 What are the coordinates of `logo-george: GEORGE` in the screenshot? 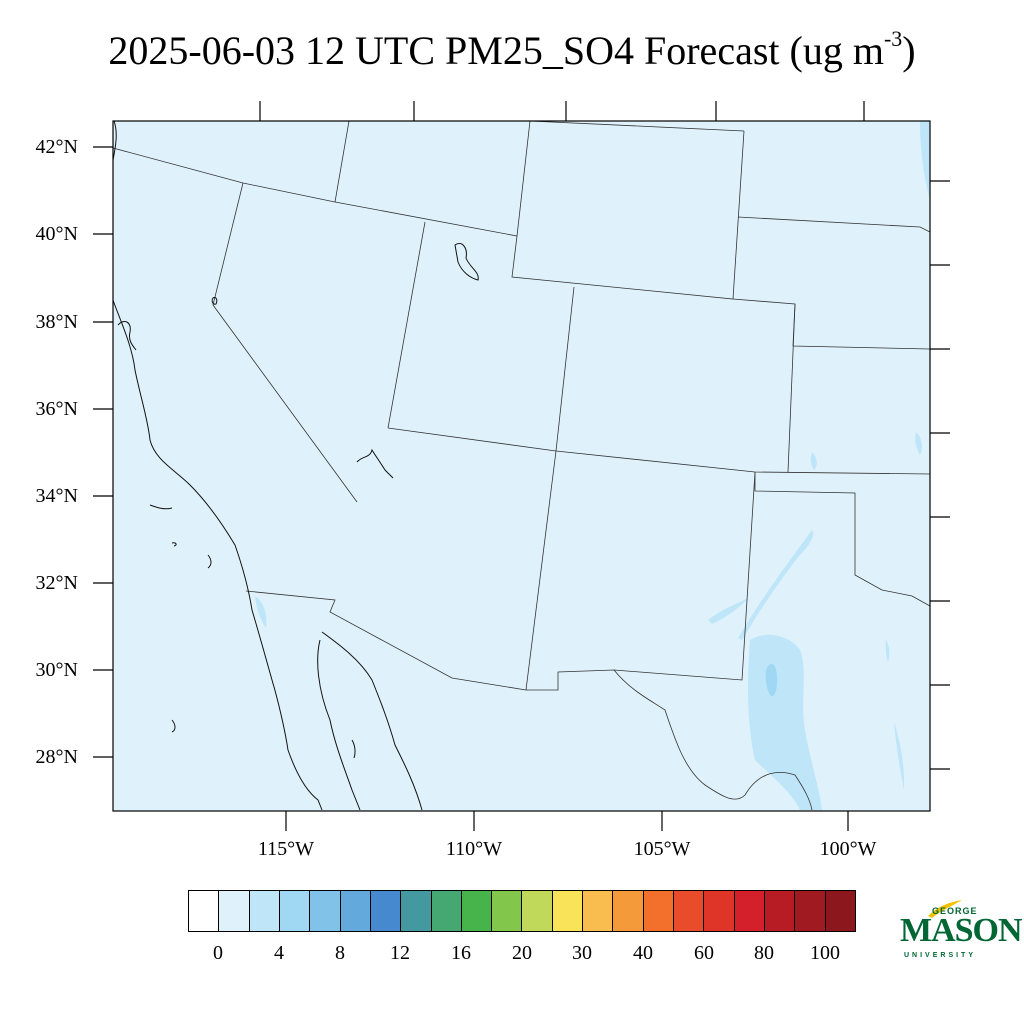 It's located at (955, 911).